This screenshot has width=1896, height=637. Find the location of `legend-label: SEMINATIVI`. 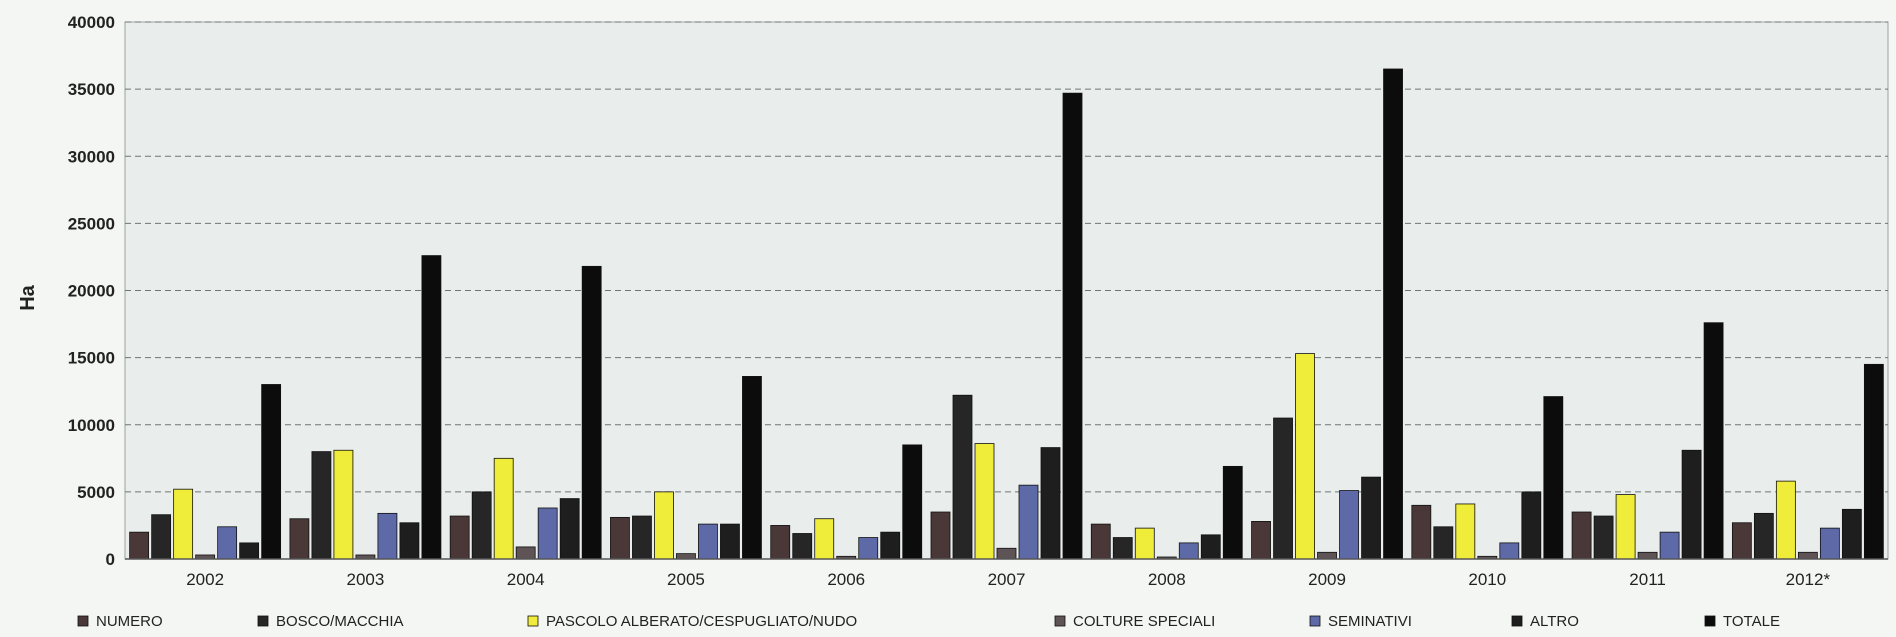

legend-label: SEMINATIVI is located at coordinates (1370, 621).